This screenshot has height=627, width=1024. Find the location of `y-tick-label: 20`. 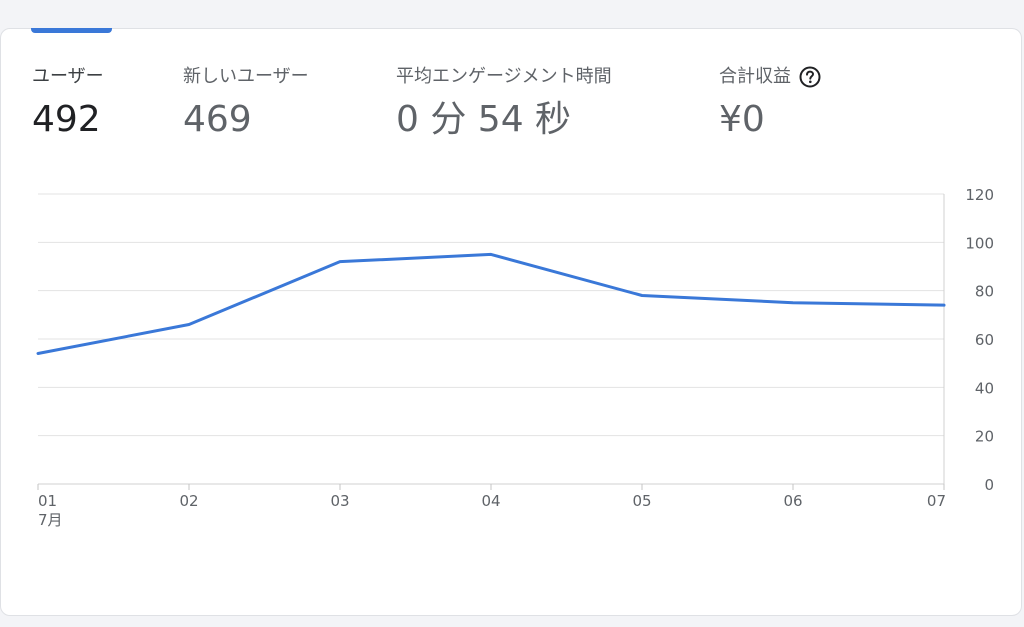

y-tick-label: 20 is located at coordinates (984, 437).